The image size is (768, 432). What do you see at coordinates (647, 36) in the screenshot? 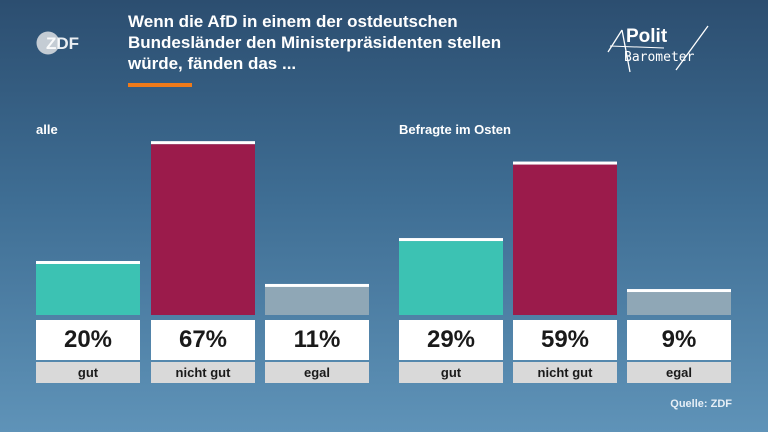
I see `brand-polit: Polit` at bounding box center [647, 36].